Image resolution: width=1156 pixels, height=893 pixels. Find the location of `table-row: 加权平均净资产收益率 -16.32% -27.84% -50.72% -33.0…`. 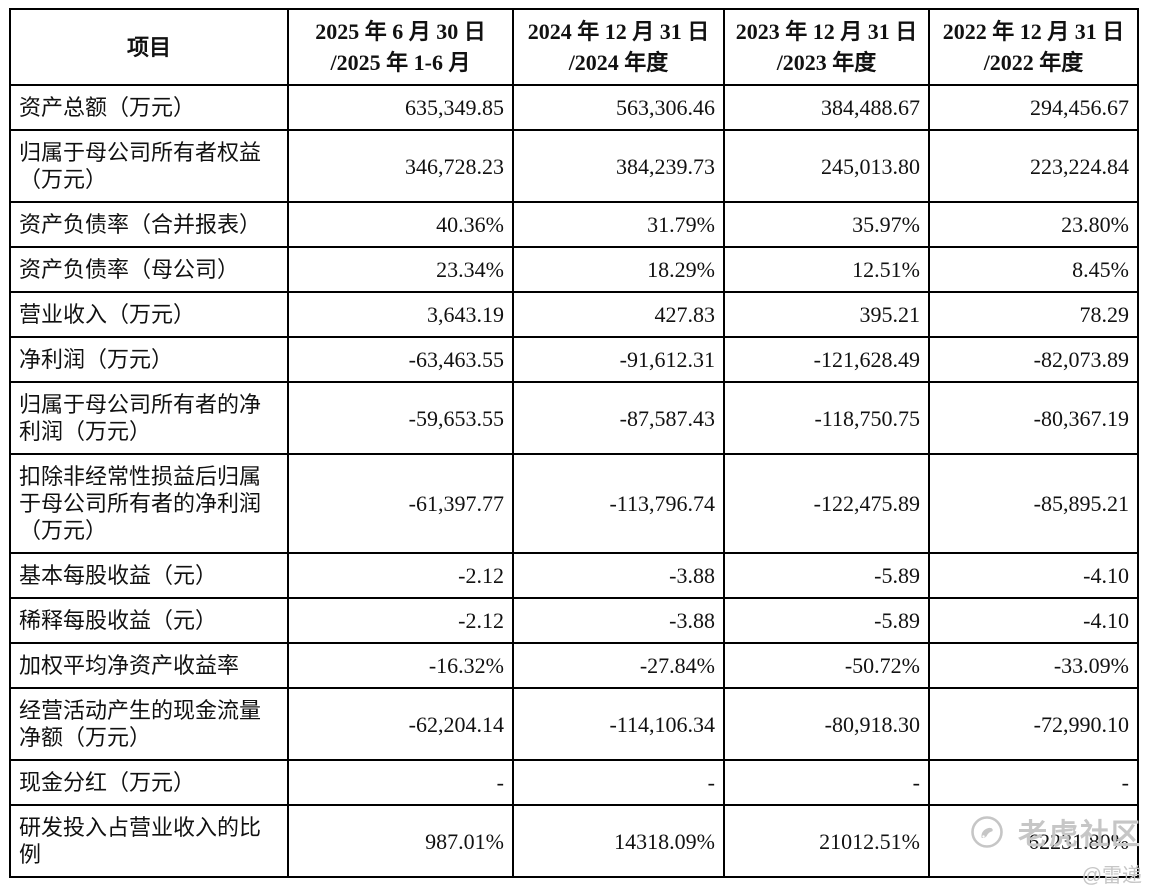

table-row: 加权平均净资产收益率 -16.32% -27.84% -50.72% -33.0… is located at coordinates (574, 665).